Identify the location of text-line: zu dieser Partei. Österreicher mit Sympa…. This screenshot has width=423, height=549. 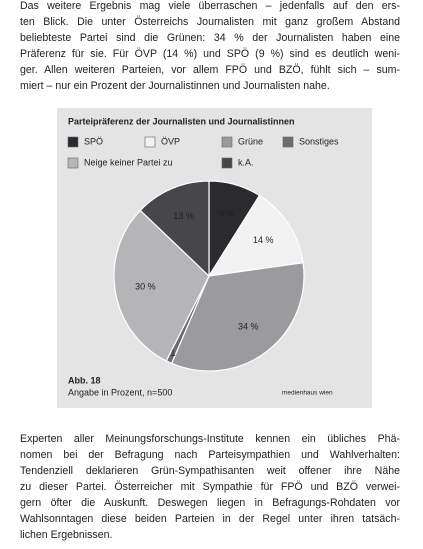
(210, 487).